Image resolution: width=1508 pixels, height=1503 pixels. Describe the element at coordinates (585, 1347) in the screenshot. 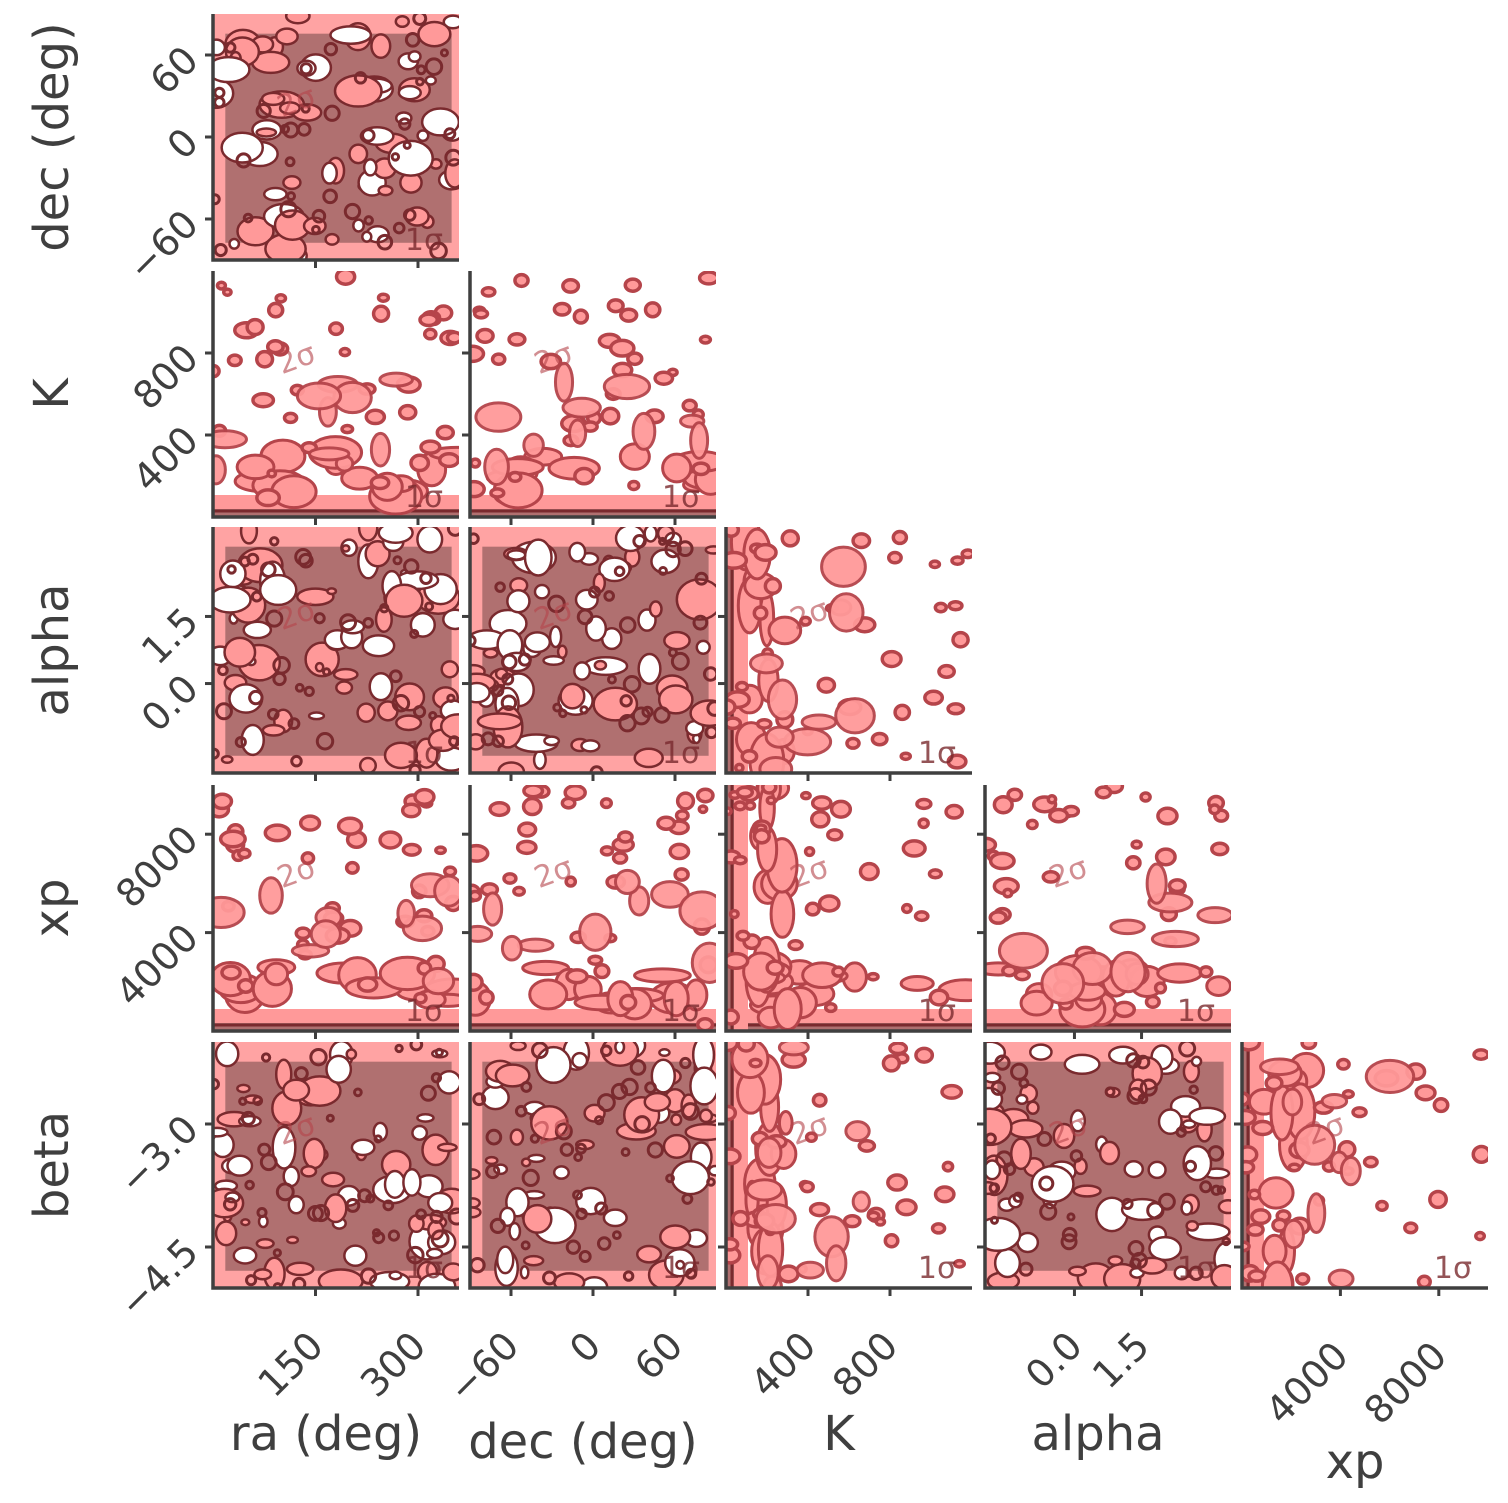

I see `x-tick-label: 0` at that location.